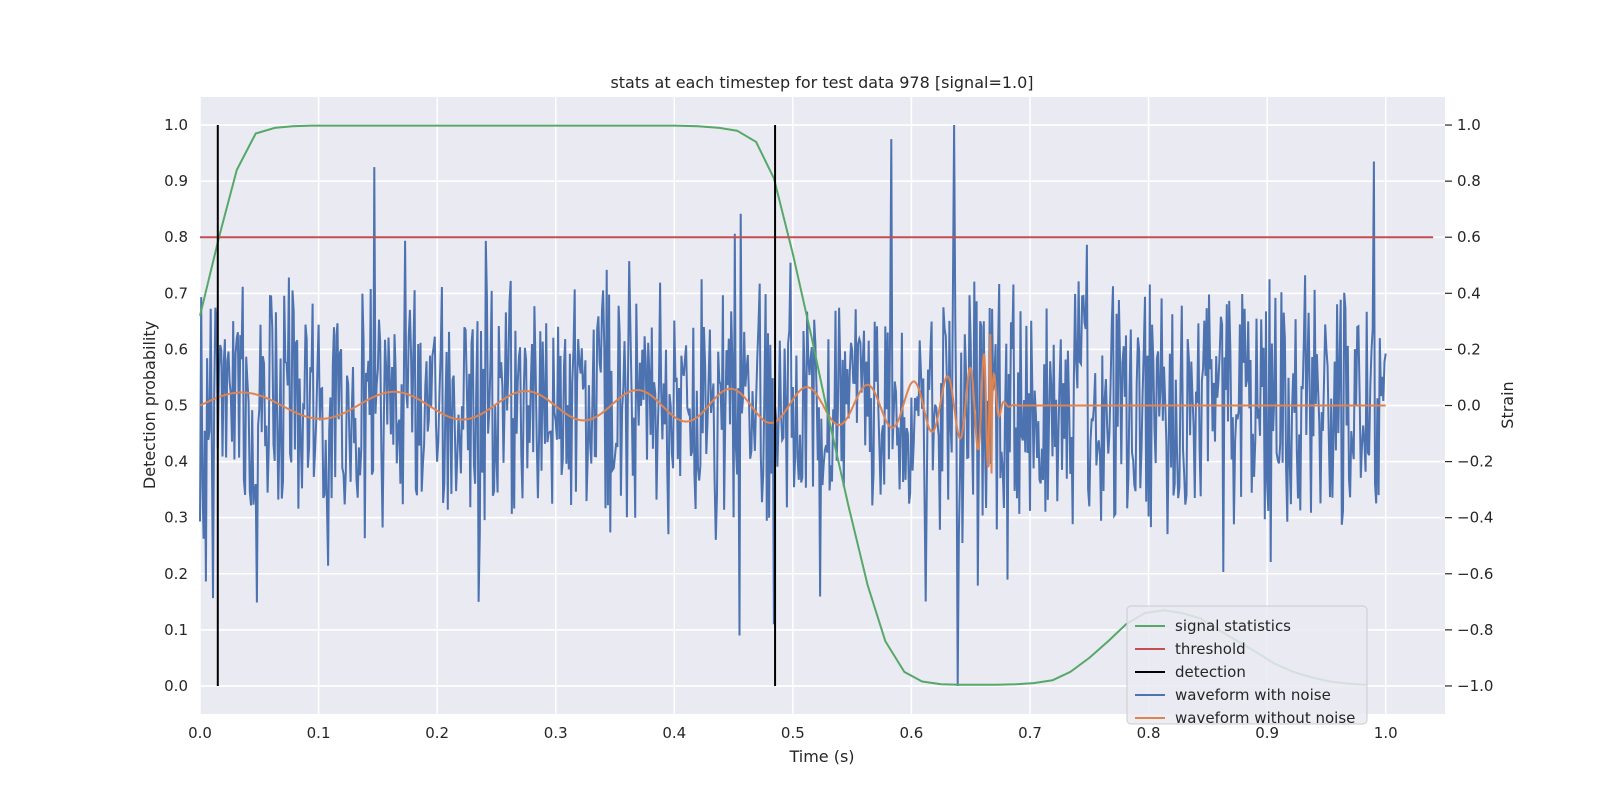 The image size is (1600, 800). I want to click on y-tick-label: 0.0, so click(176, 686).